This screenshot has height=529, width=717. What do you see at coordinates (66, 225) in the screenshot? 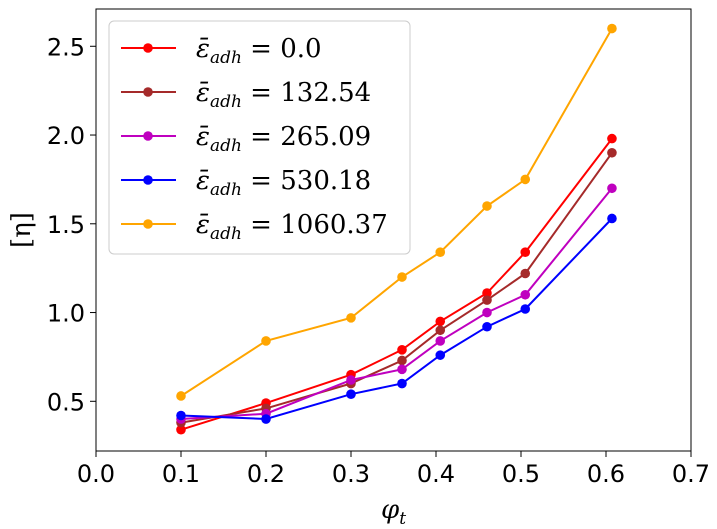
I see `y-tick-label: 1.5` at bounding box center [66, 225].